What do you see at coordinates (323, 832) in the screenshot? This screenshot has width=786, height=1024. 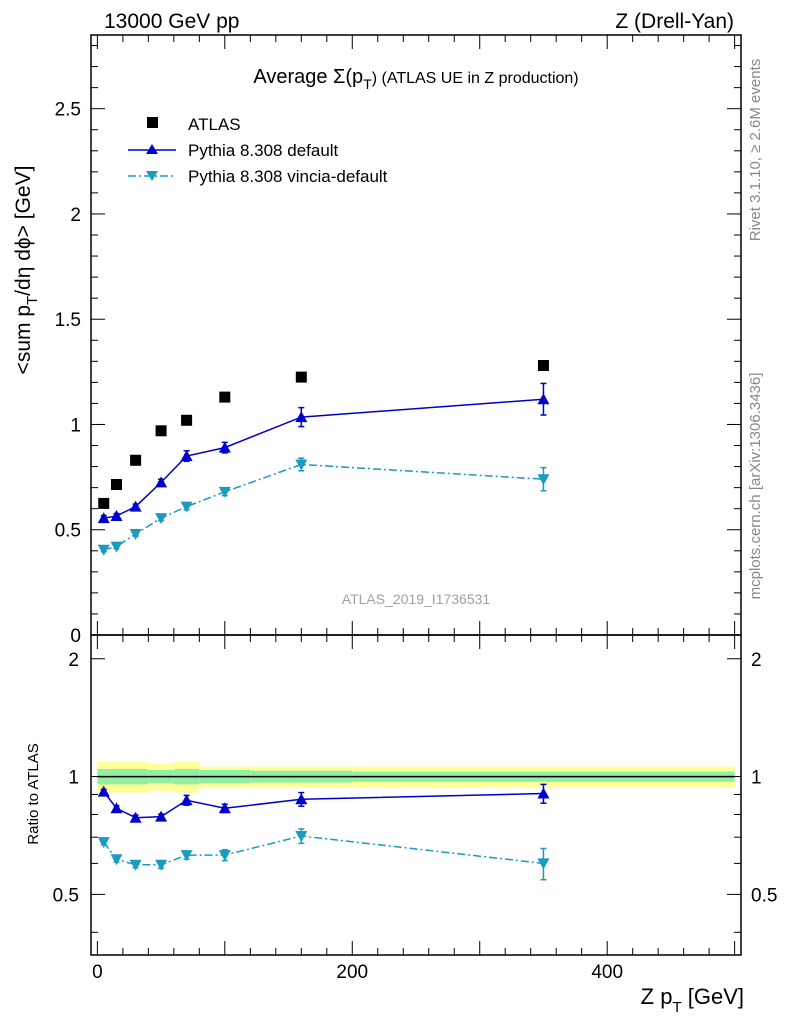 I see `ratio-data-marks` at bounding box center [323, 832].